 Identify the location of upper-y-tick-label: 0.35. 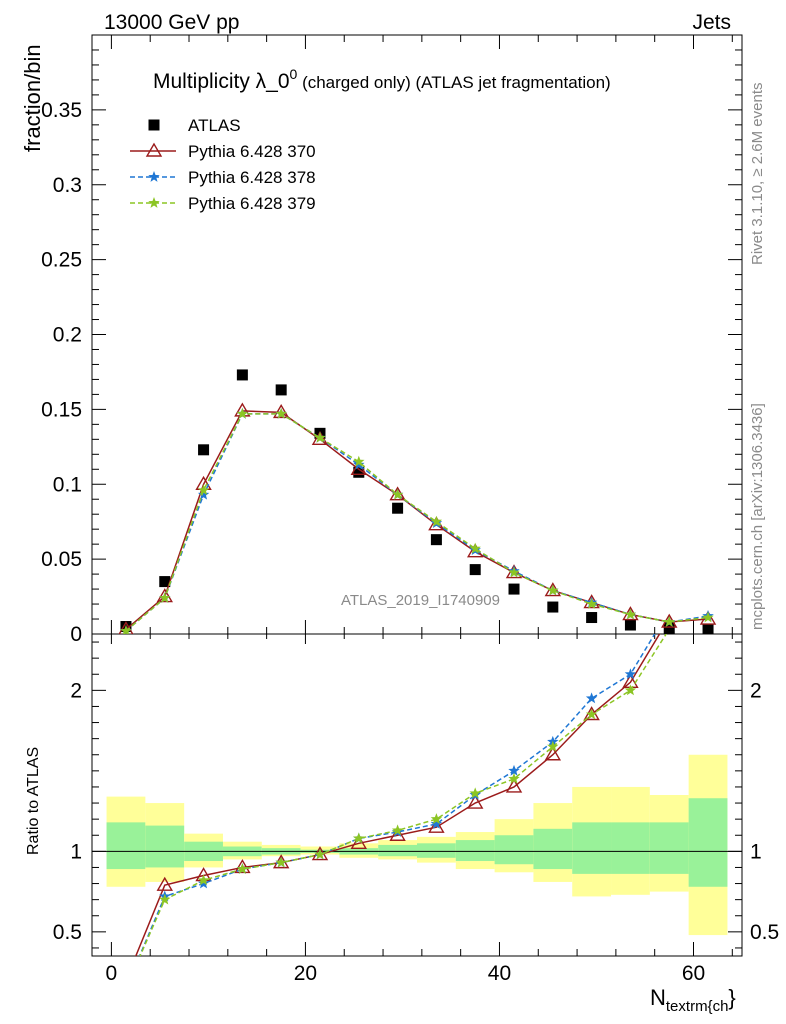
(61, 110).